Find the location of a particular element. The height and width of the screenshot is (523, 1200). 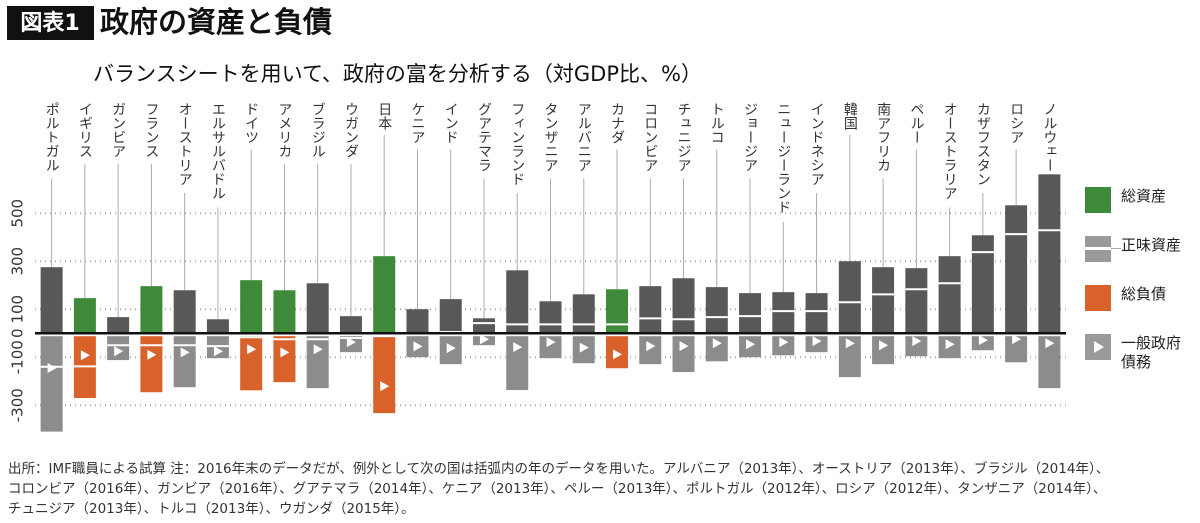

x-tick-label: インド is located at coordinates (451, 123).